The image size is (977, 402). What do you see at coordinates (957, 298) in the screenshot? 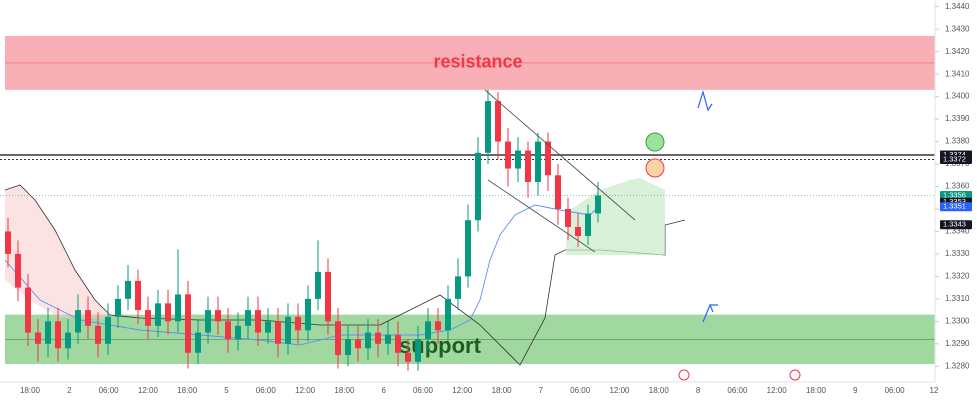
I see `y-tick-label: 1.3310` at bounding box center [957, 298].